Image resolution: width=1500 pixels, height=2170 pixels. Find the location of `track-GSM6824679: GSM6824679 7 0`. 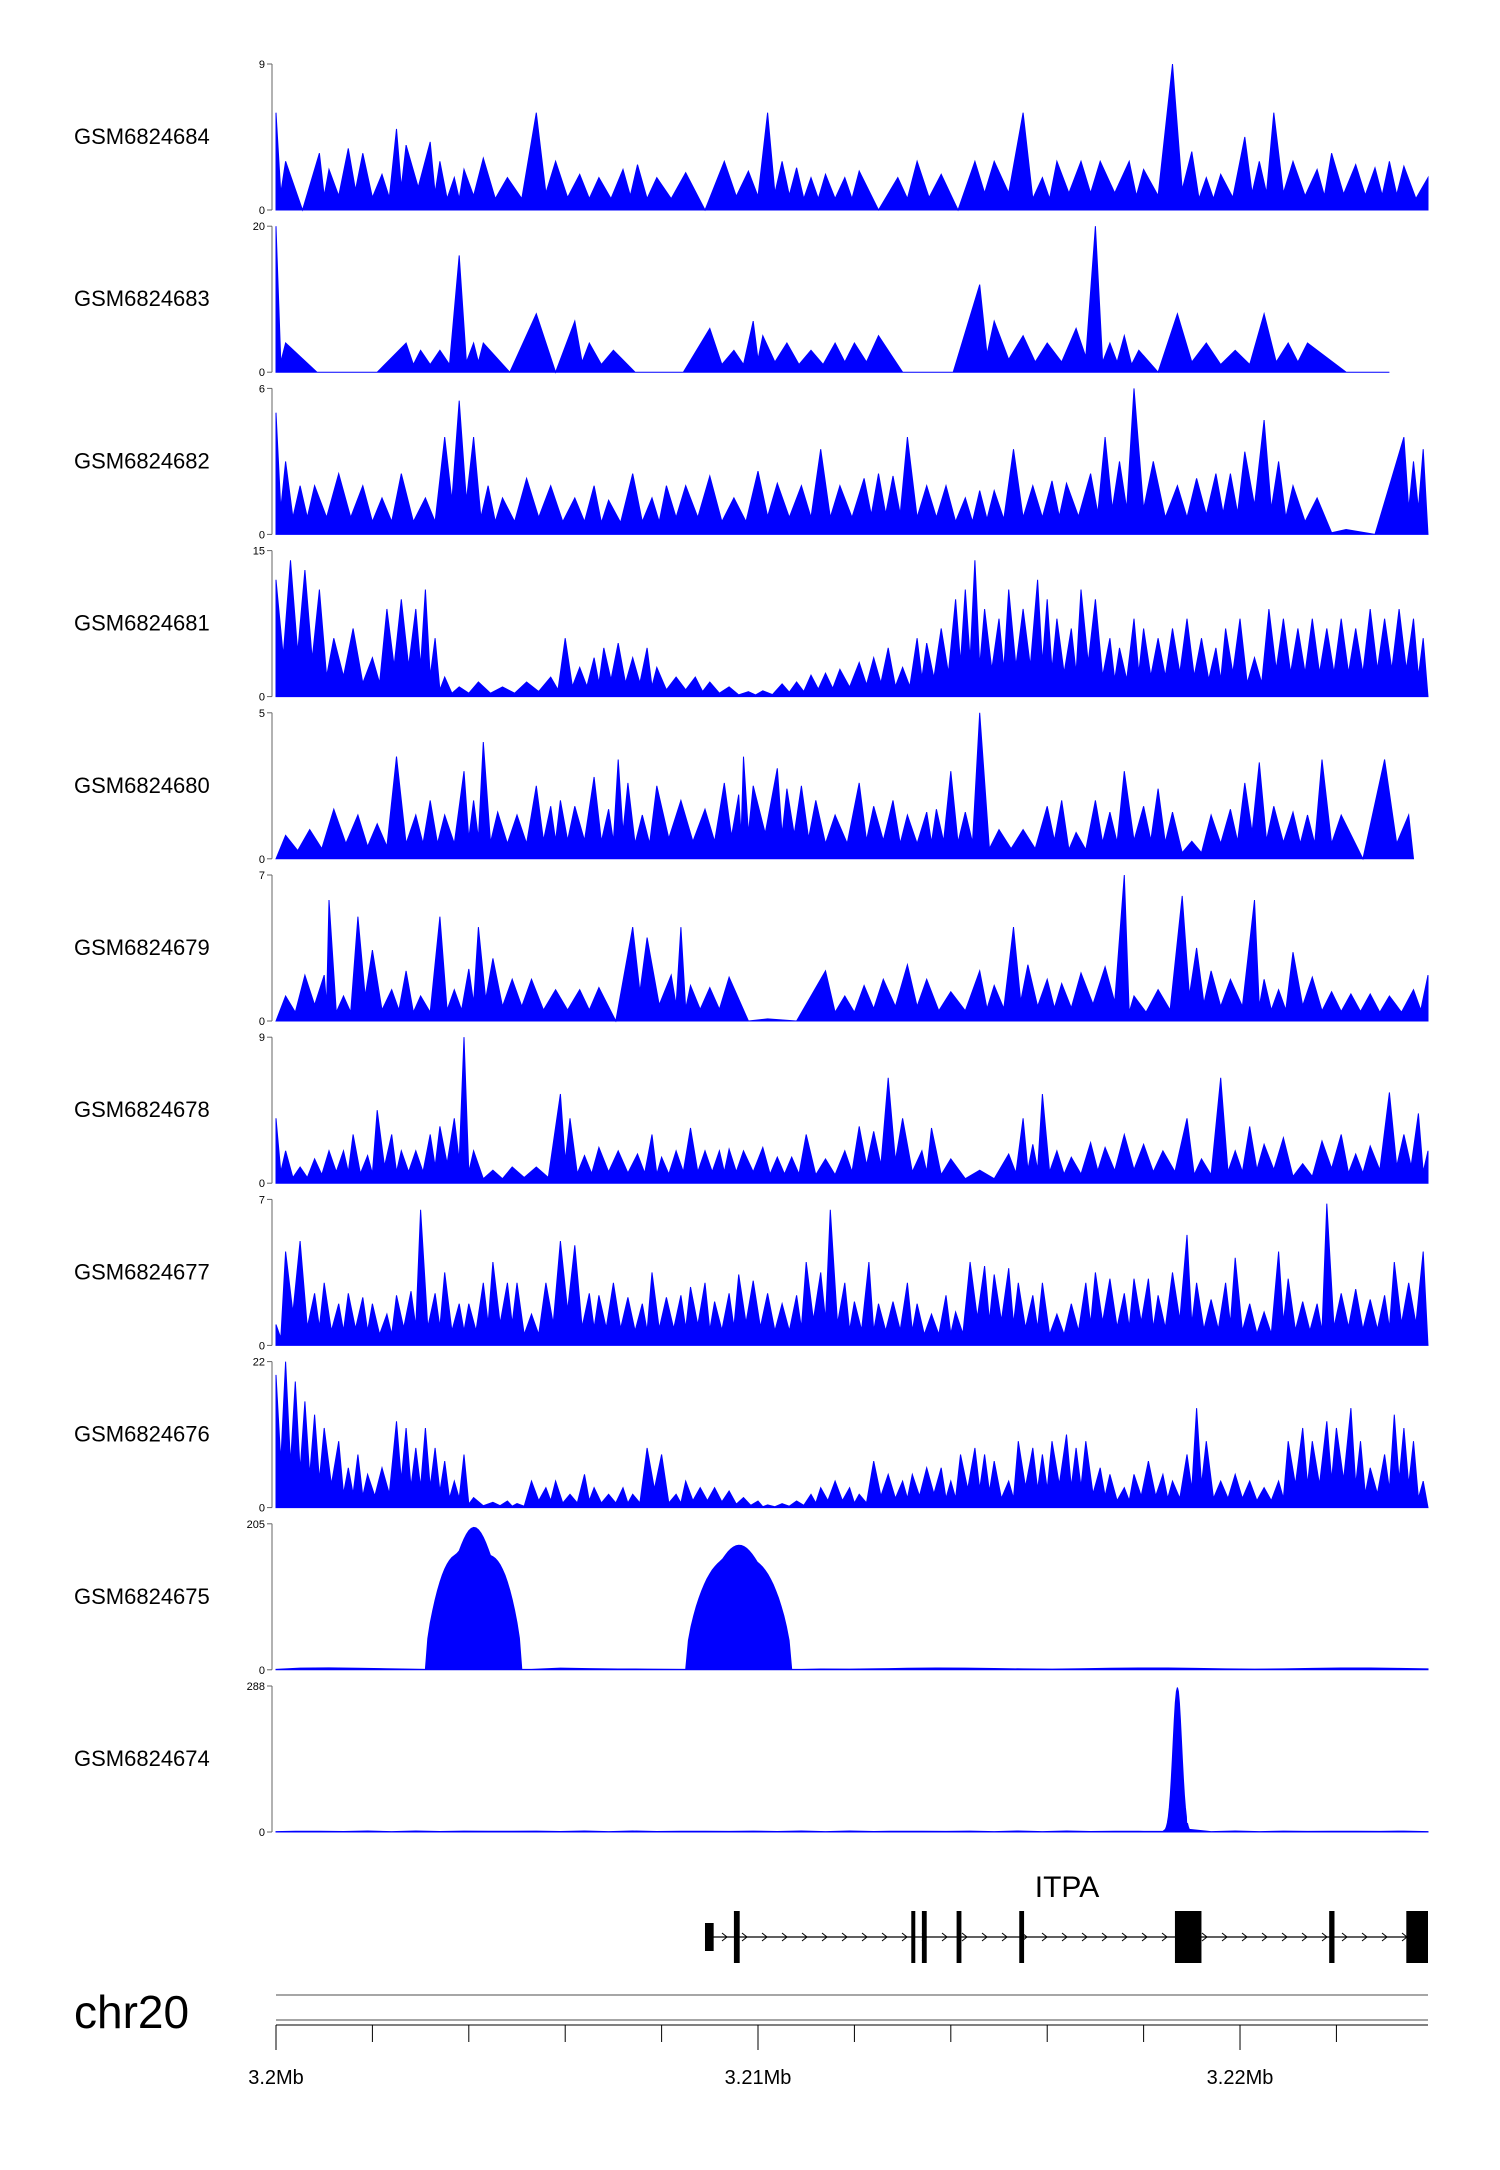

track-GSM6824679: GSM6824679 7 0 is located at coordinates (751, 949).